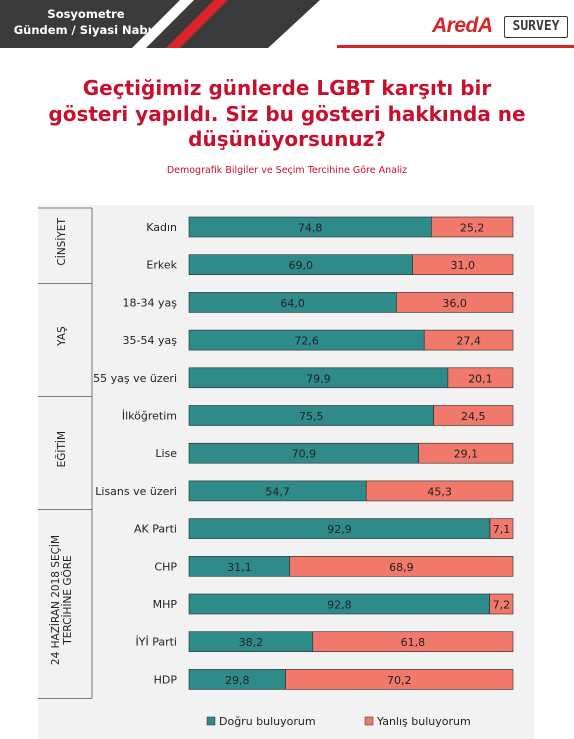  I want to click on category-label: 35-54 yaş, so click(150, 340).